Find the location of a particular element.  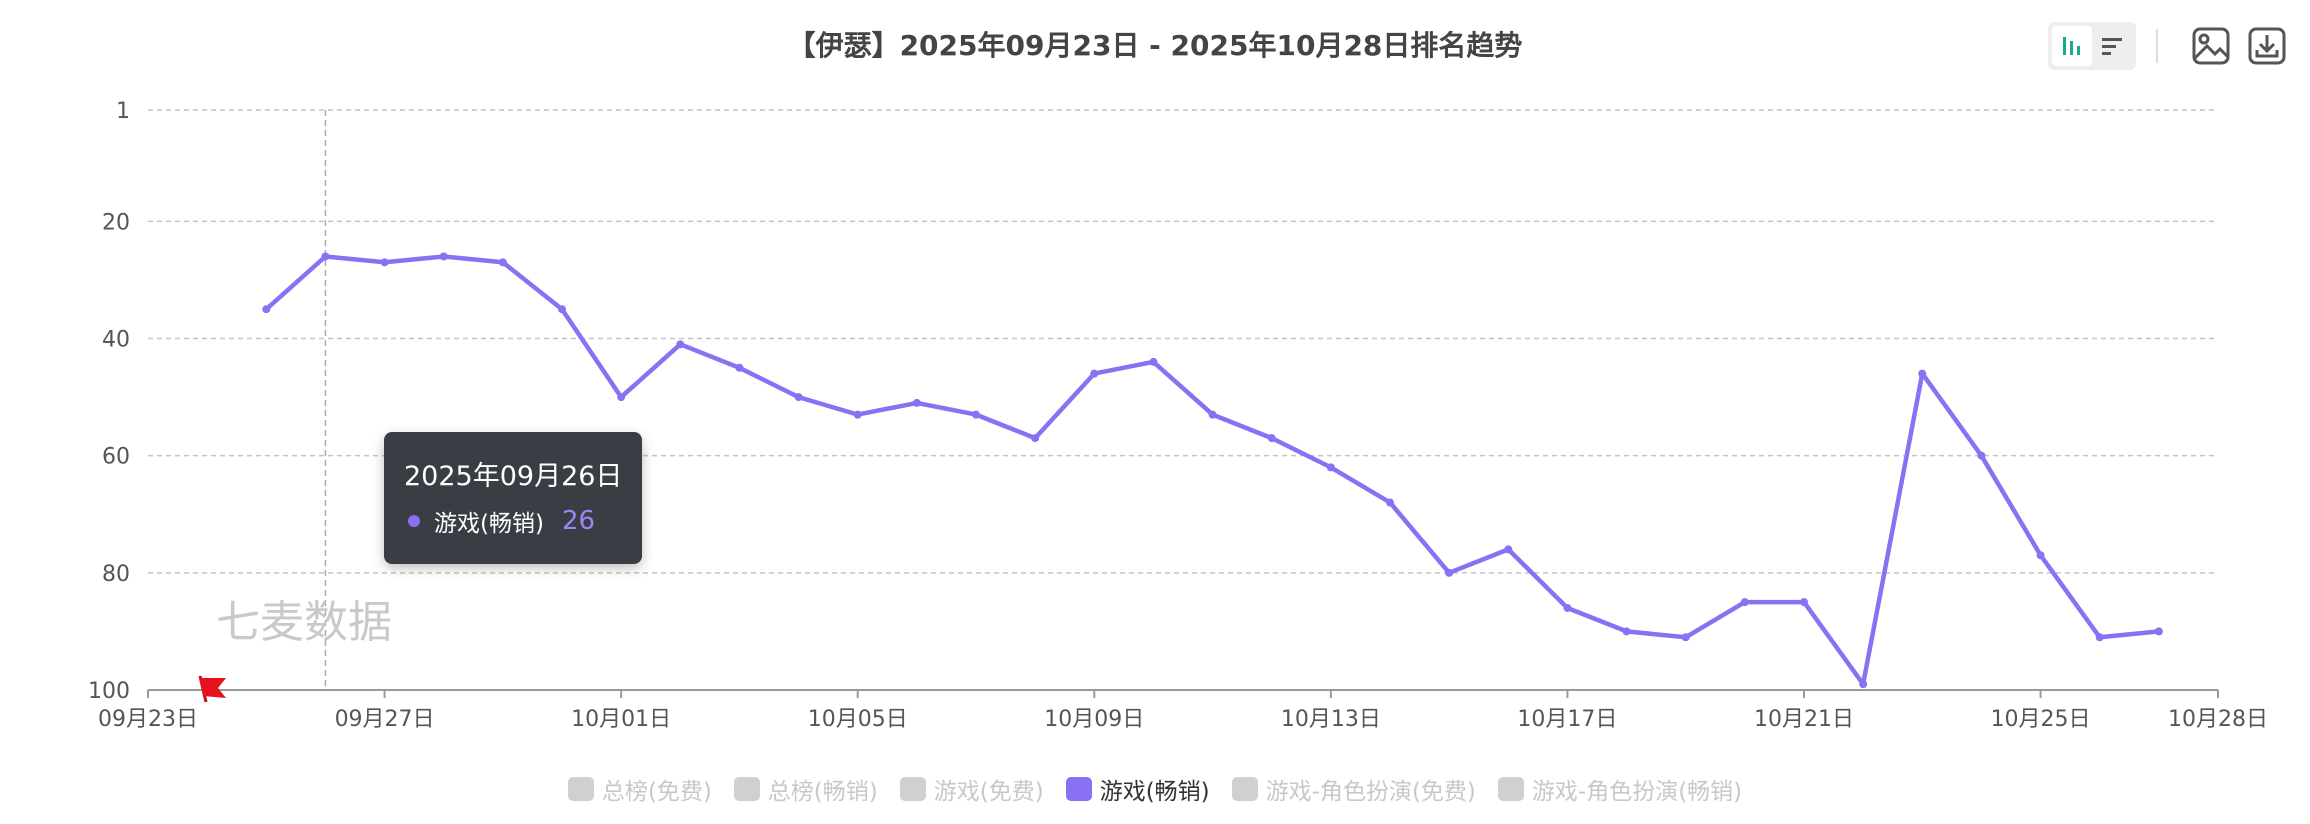

chart-toolbar is located at coordinates (2169, 46).